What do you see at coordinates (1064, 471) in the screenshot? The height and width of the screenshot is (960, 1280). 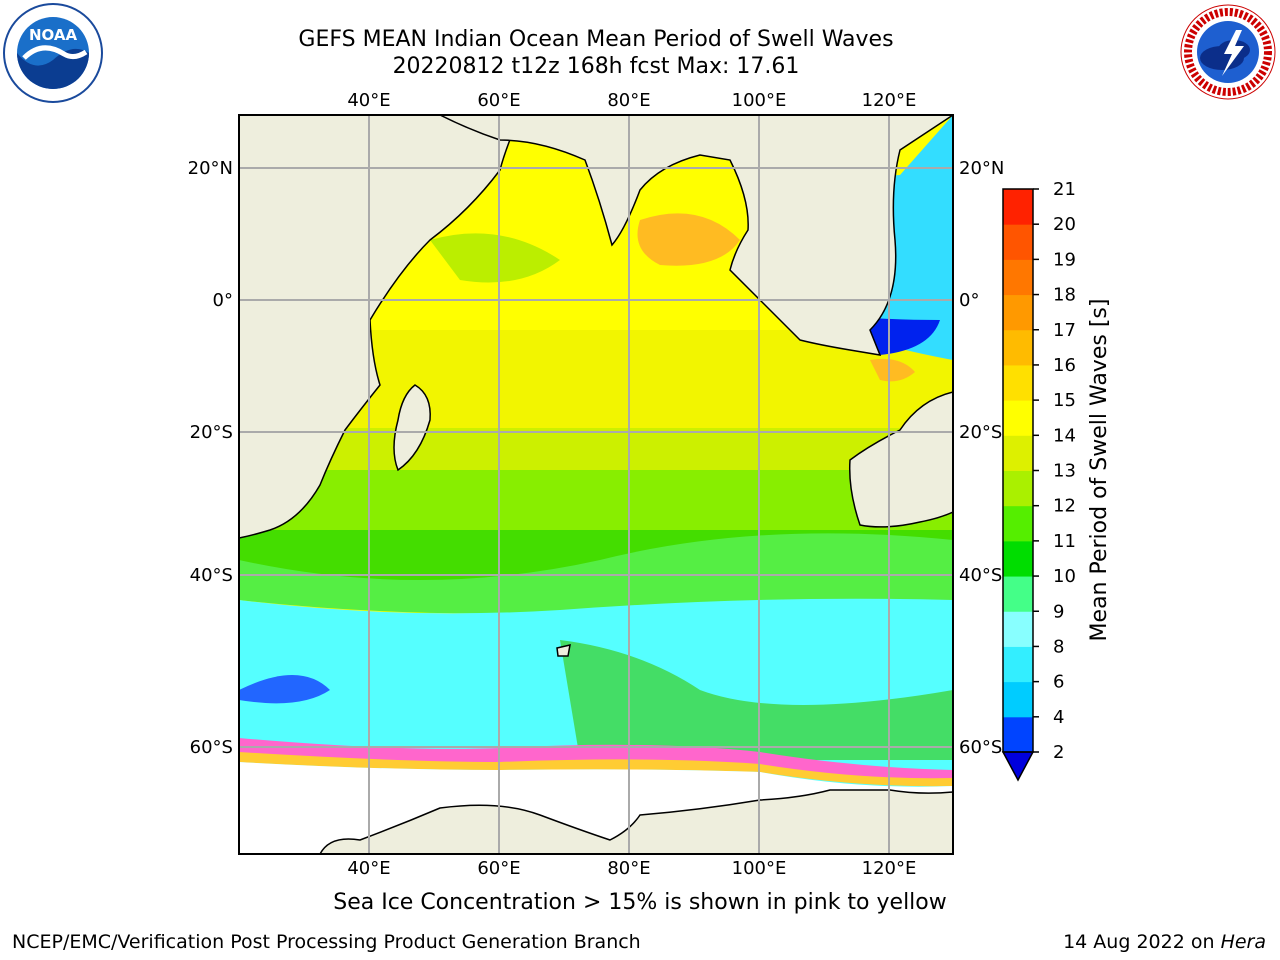 I see `colorbar-tick-label: 13` at bounding box center [1064, 471].